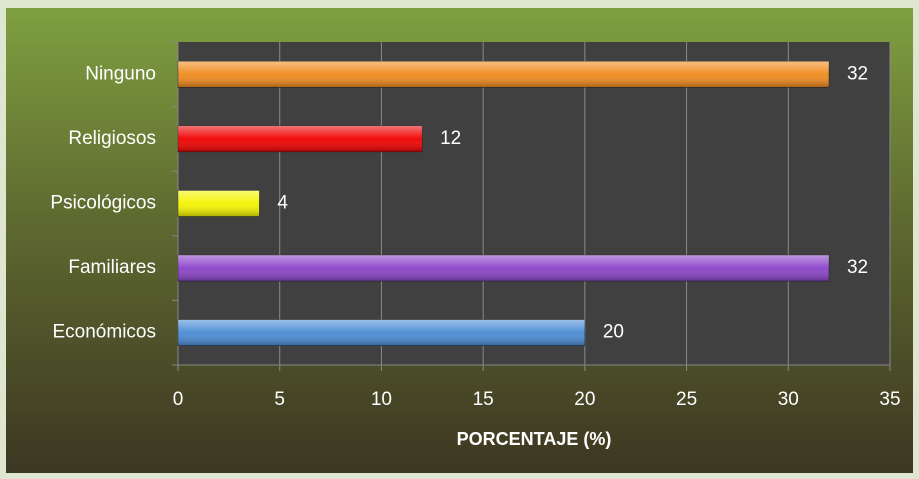 The height and width of the screenshot is (479, 919). Describe the element at coordinates (534, 439) in the screenshot. I see `x-axis-label: PORCENTAJE (%)` at that location.